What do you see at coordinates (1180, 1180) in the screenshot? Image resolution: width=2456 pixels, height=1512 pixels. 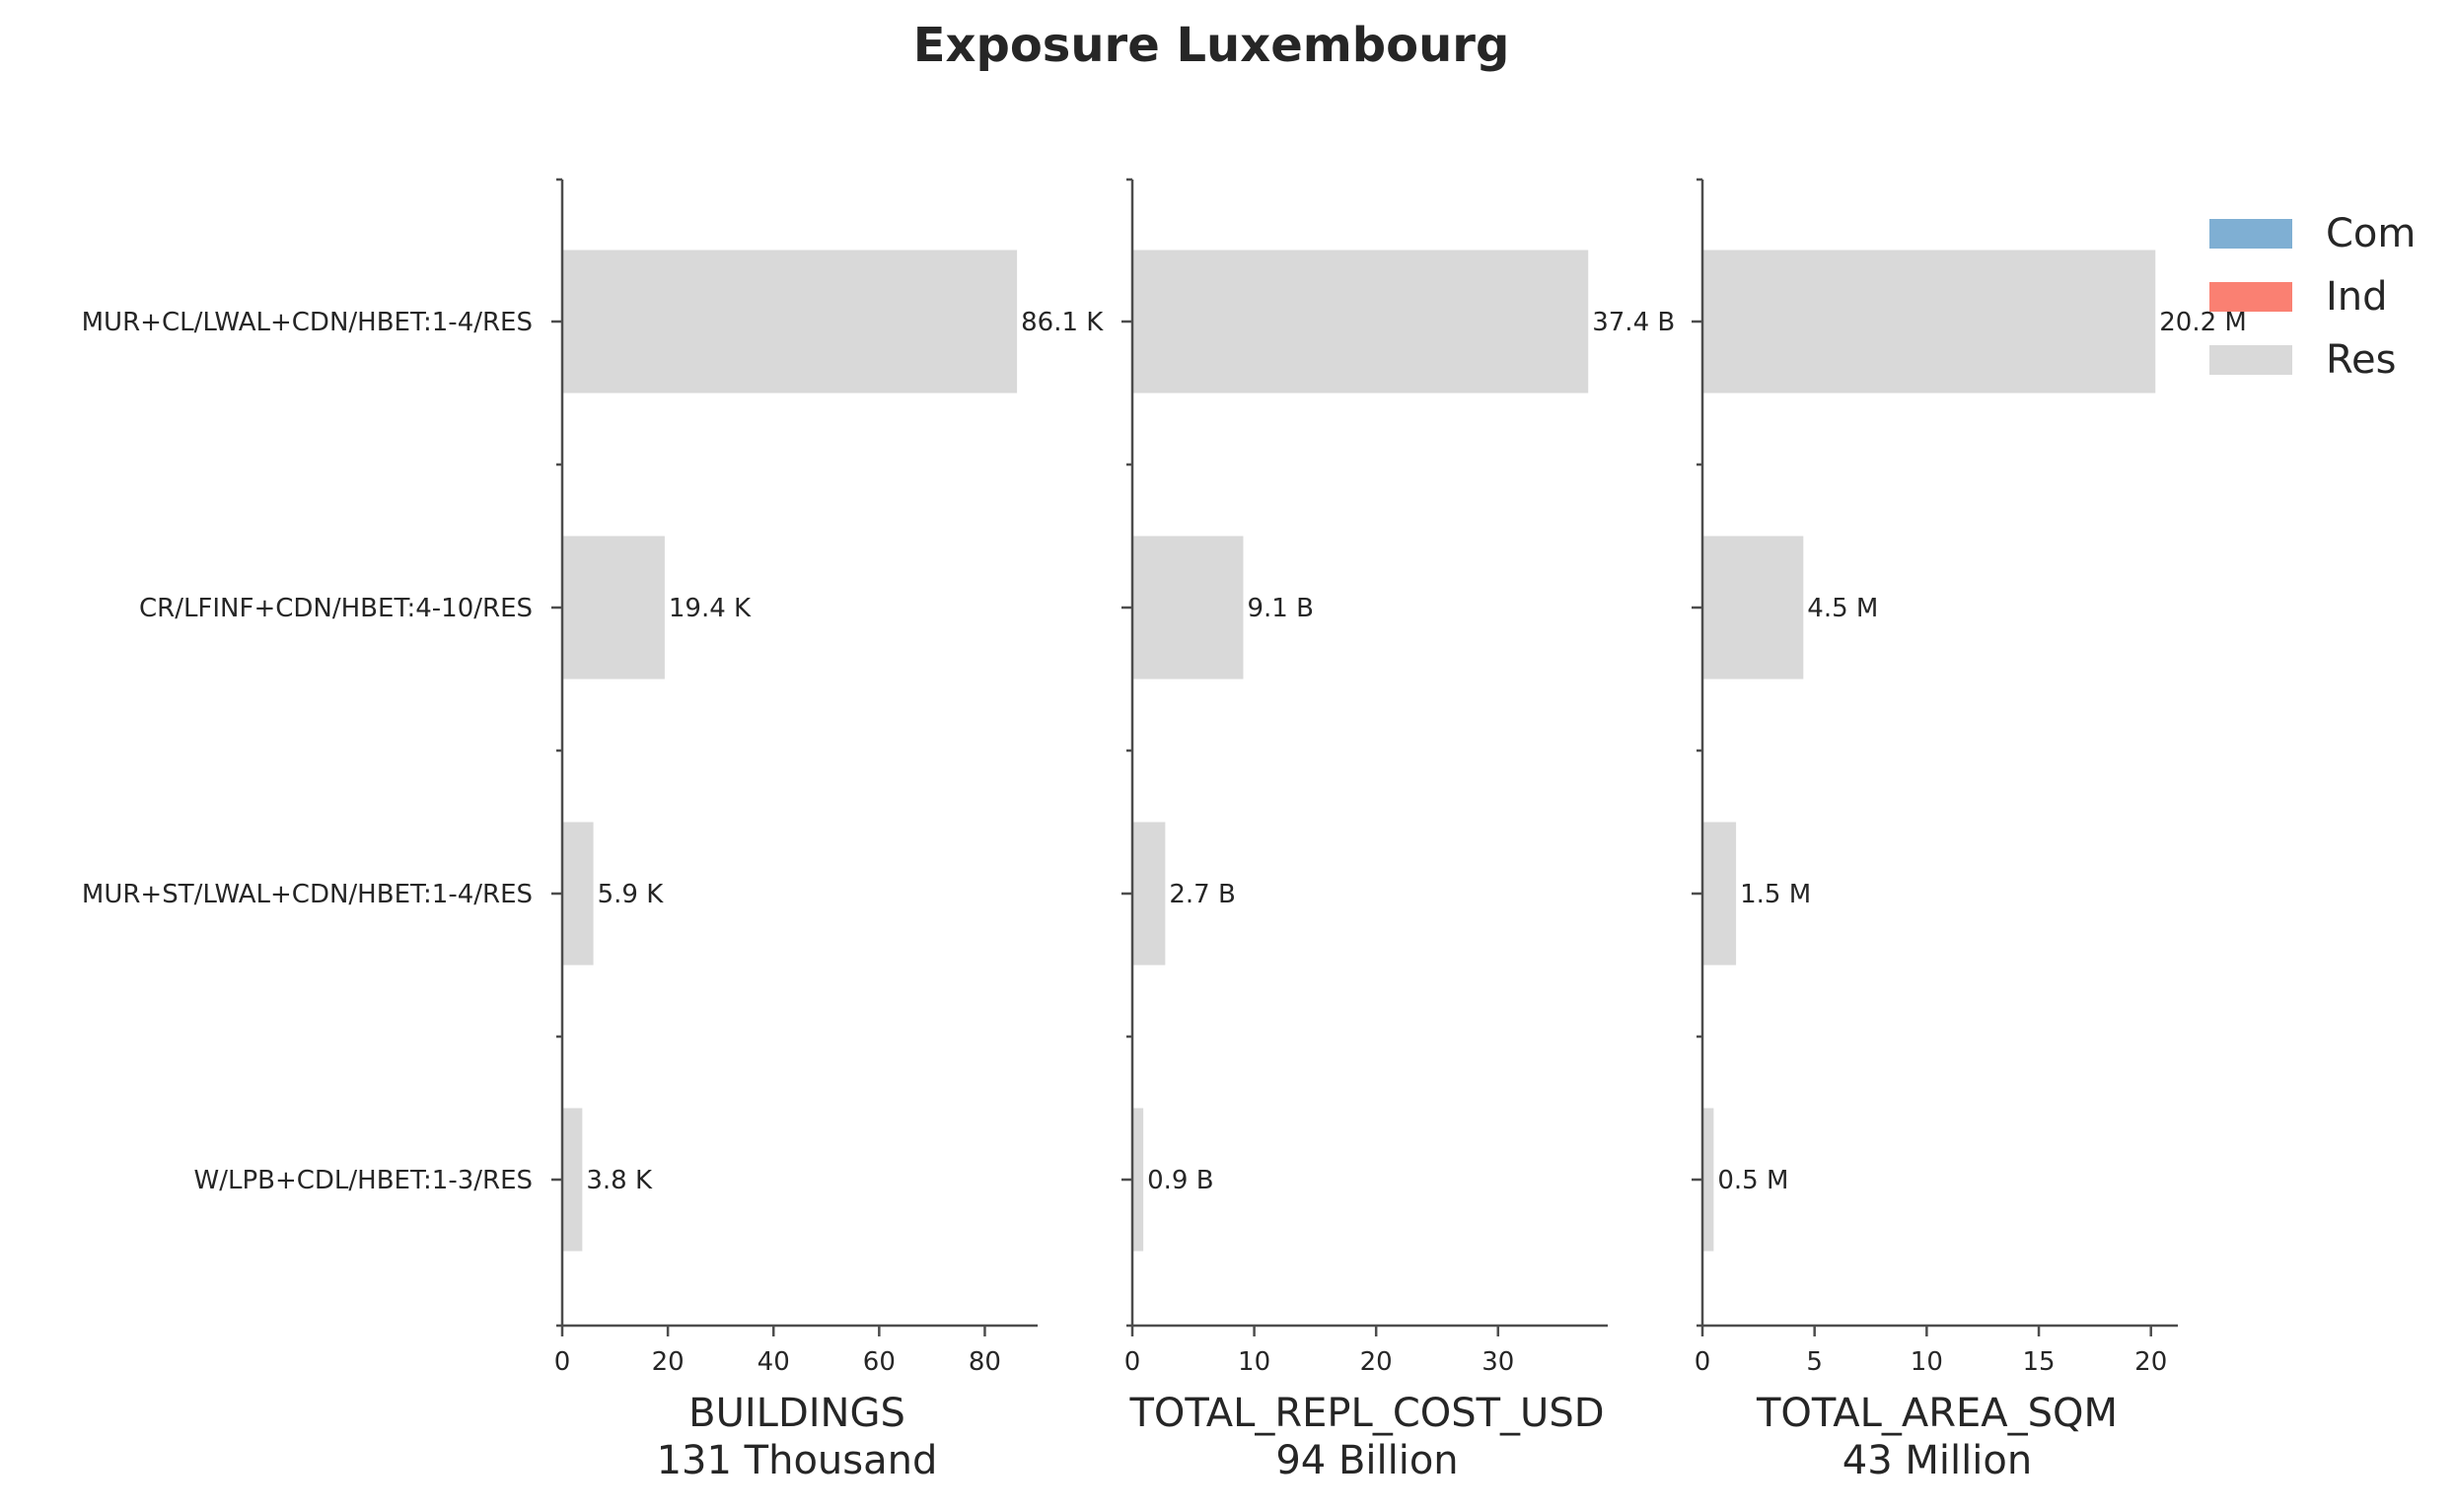 I see `bar-value-label: 0.9 B` at bounding box center [1180, 1180].